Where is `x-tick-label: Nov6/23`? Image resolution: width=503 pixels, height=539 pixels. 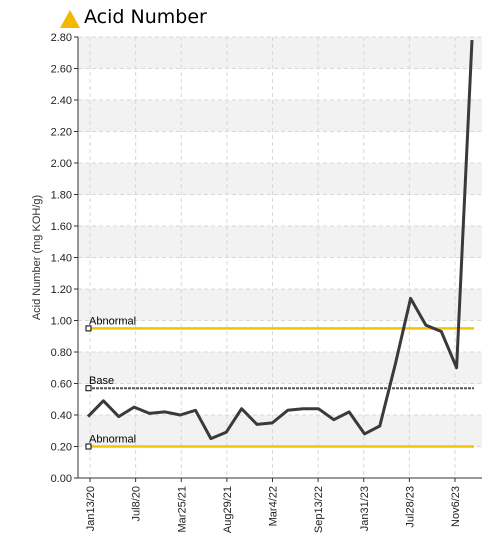
x-tick-label: Nov6/23 is located at coordinates (456, 506).